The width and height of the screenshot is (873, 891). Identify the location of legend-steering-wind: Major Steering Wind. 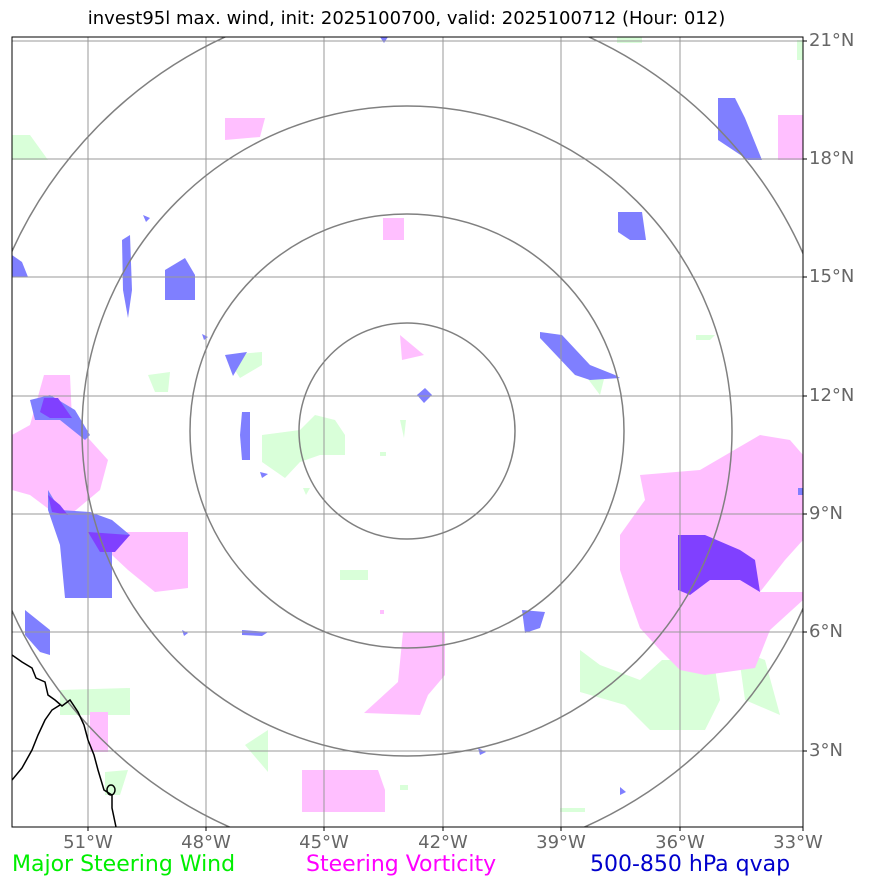
(124, 864).